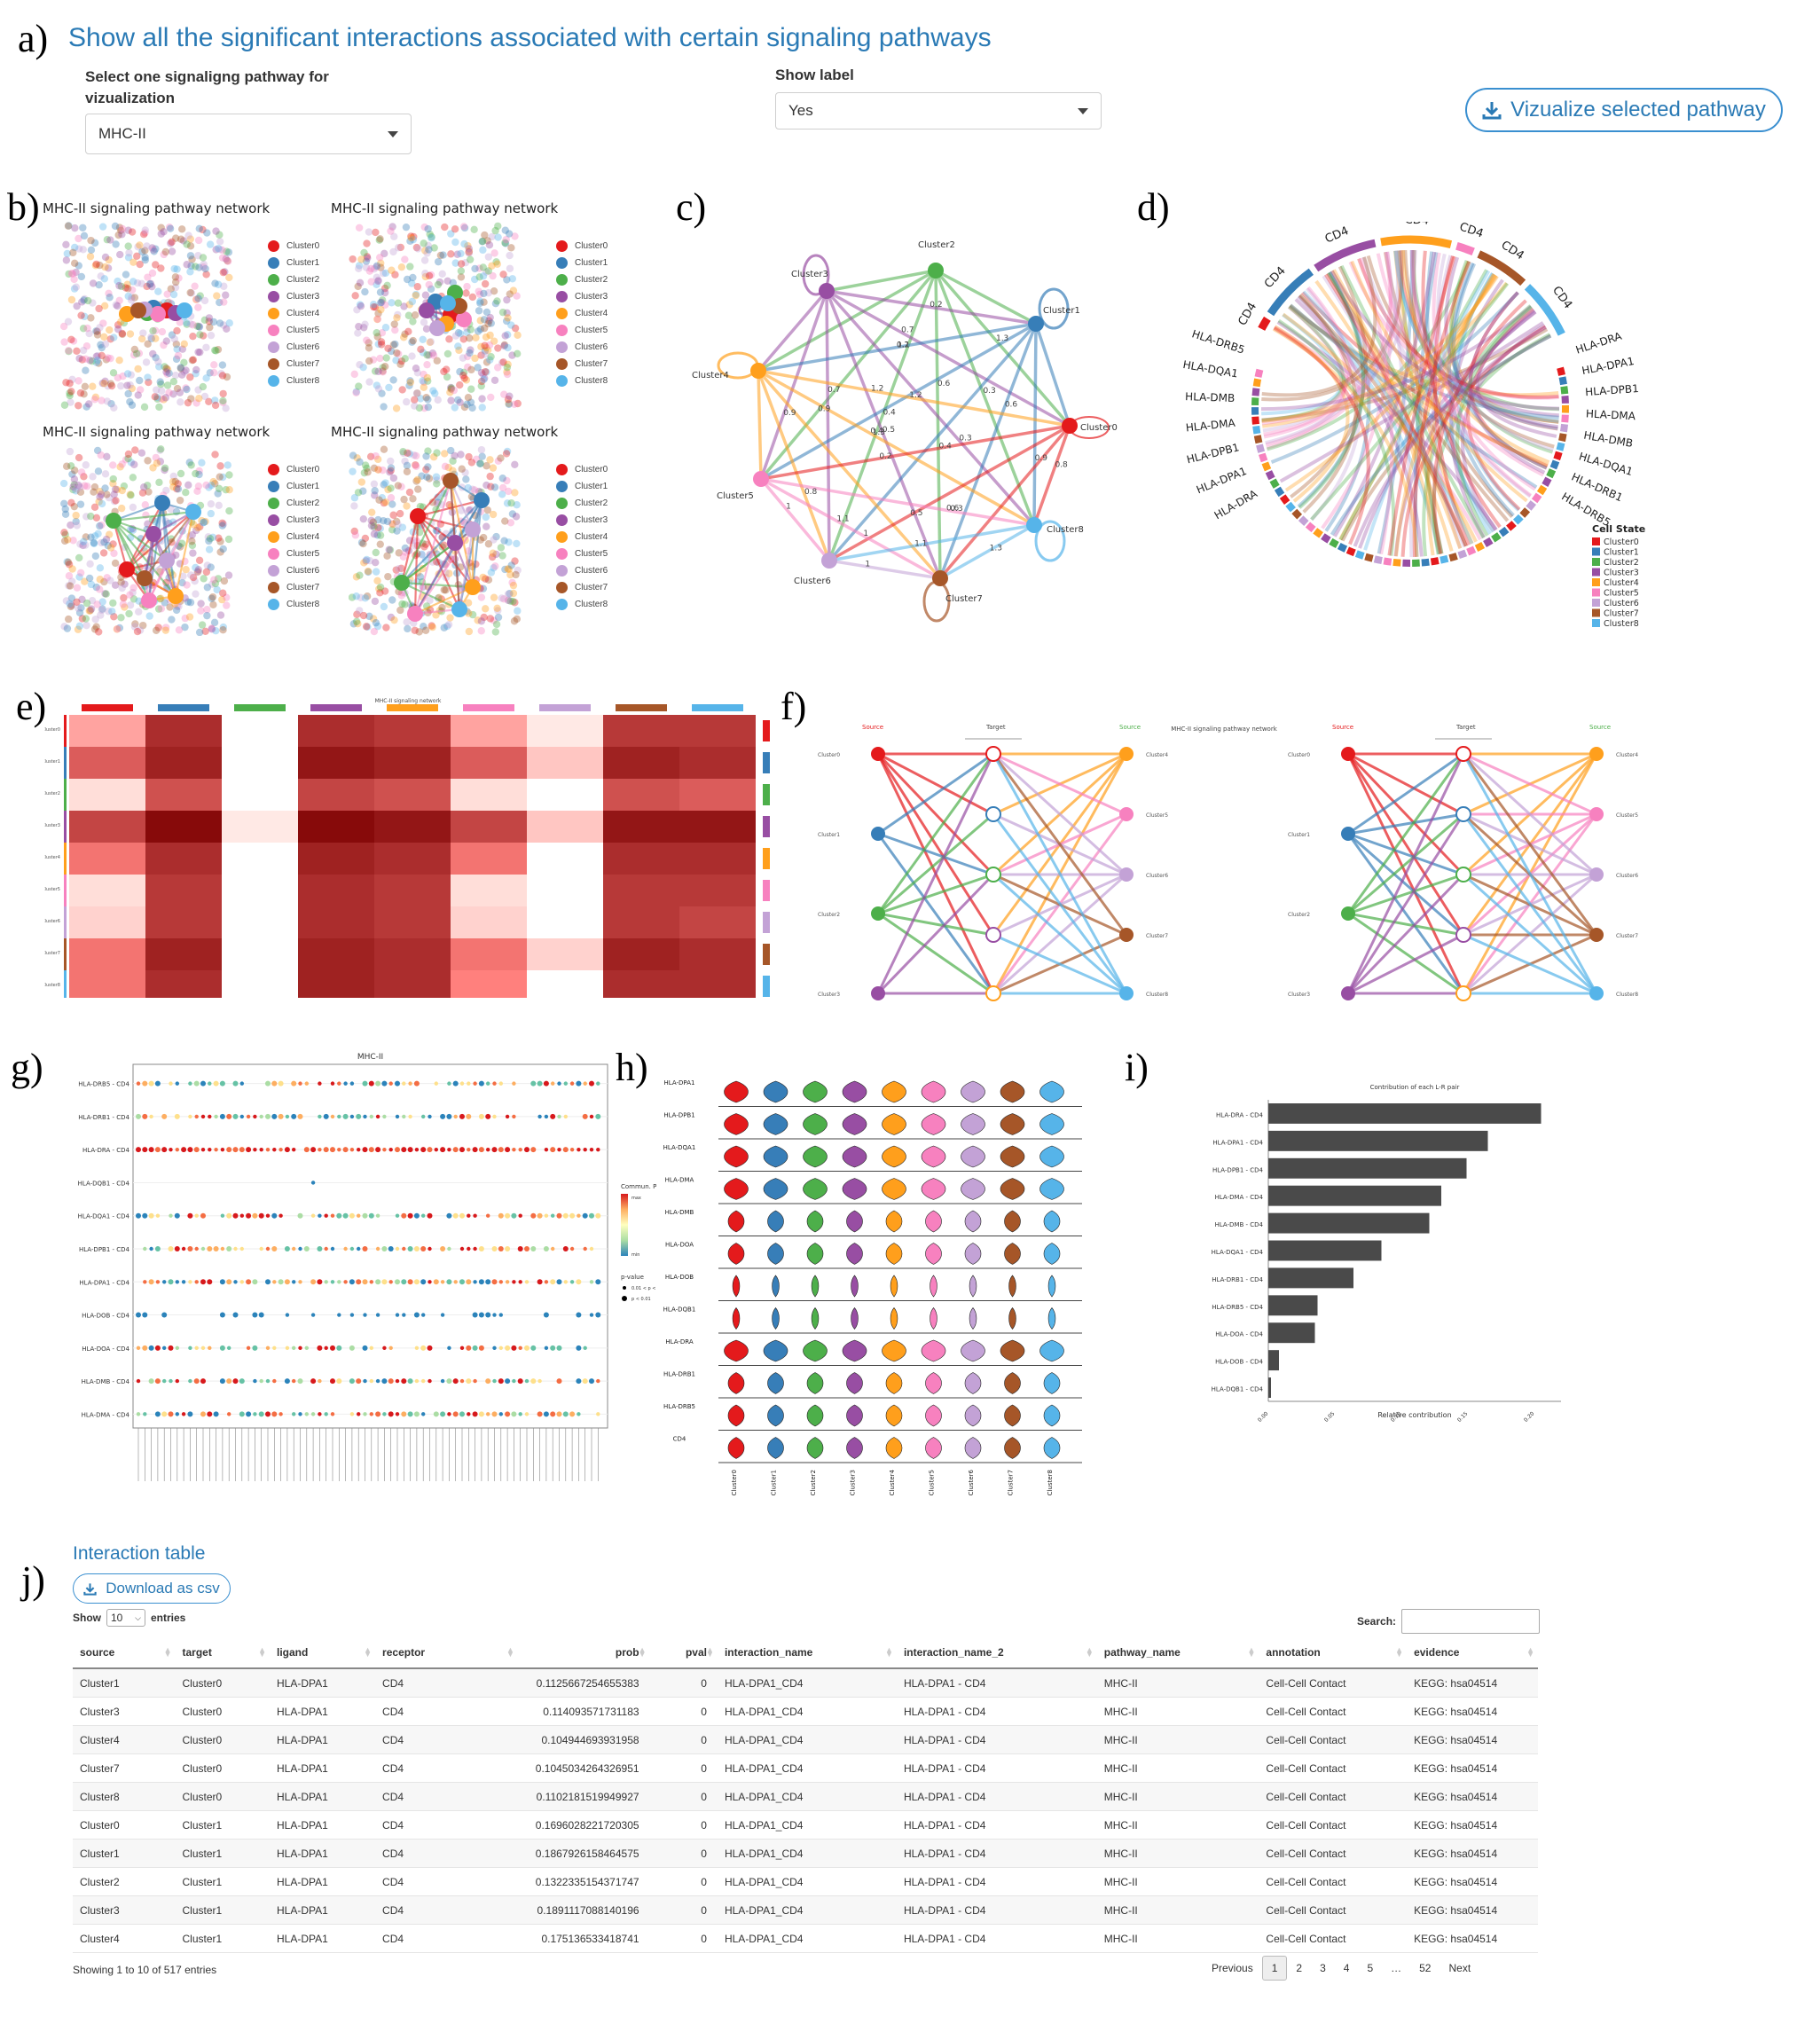 This screenshot has width=1820, height=2024. Describe the element at coordinates (1621, 573) in the screenshot. I see `legend-label: Cluster3` at that location.